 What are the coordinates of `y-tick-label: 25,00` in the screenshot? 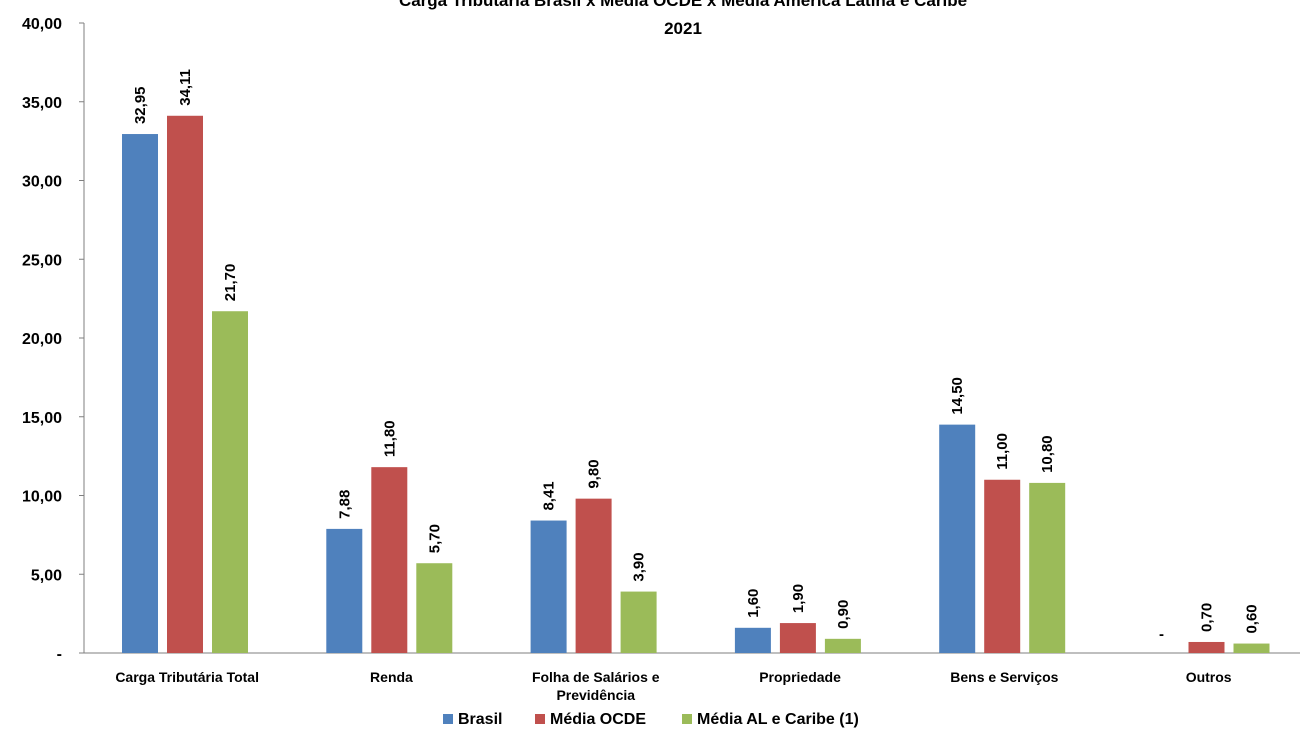 It's located at (42, 260).